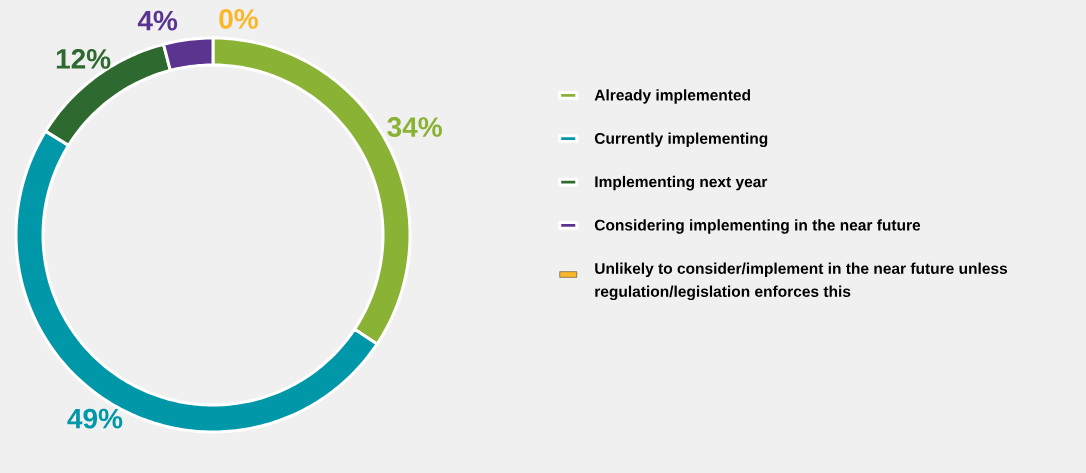  I want to click on data-label: 12%, so click(83, 58).